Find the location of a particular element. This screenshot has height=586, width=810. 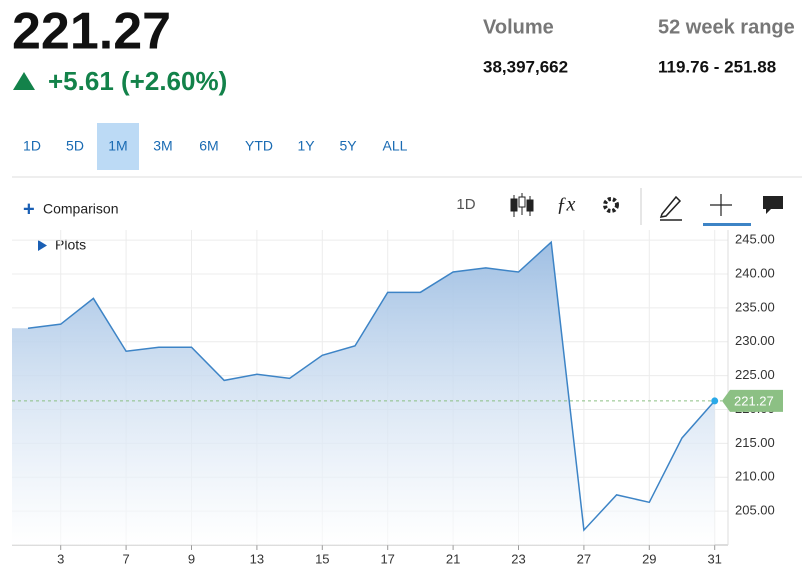

plots-arrow is located at coordinates (42, 245).